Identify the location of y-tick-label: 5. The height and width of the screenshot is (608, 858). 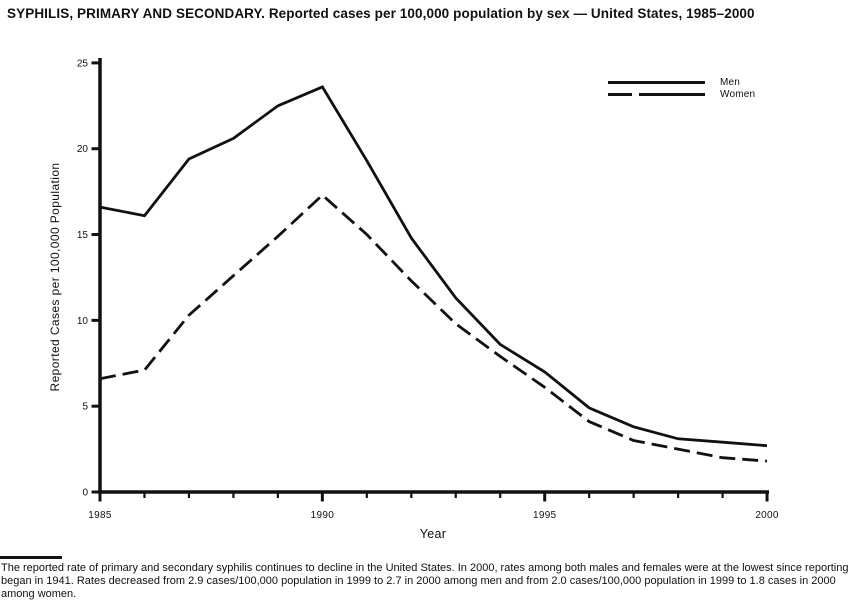
(85, 407).